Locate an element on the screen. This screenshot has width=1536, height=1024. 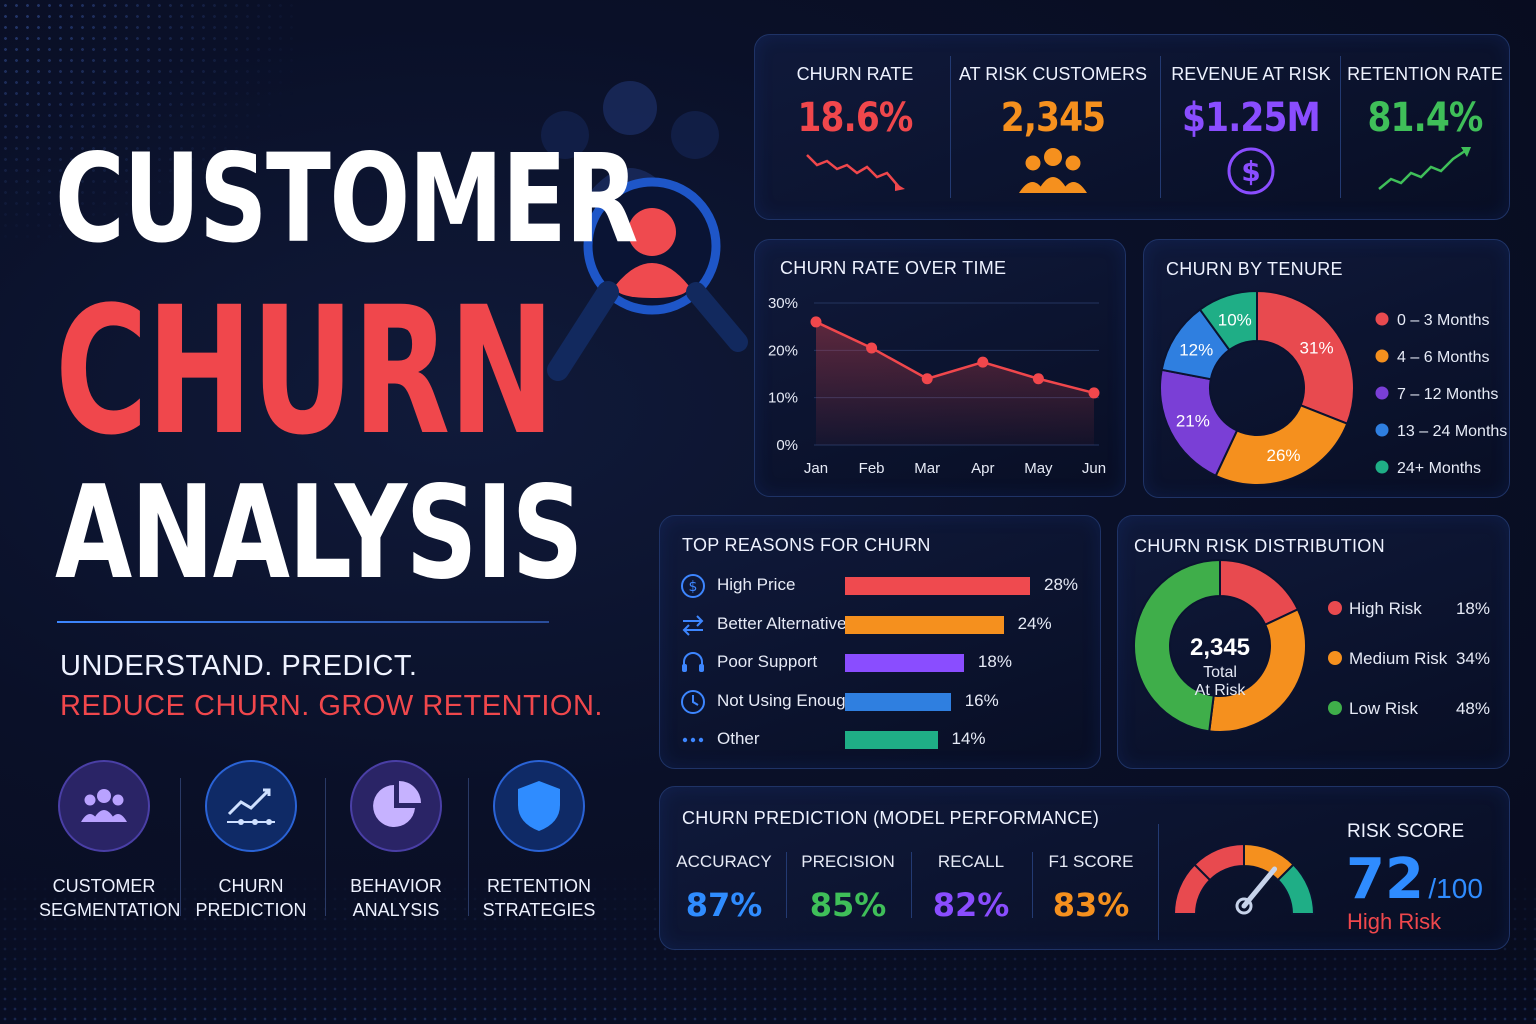
reason-label: Other is located at coordinates (738, 738).